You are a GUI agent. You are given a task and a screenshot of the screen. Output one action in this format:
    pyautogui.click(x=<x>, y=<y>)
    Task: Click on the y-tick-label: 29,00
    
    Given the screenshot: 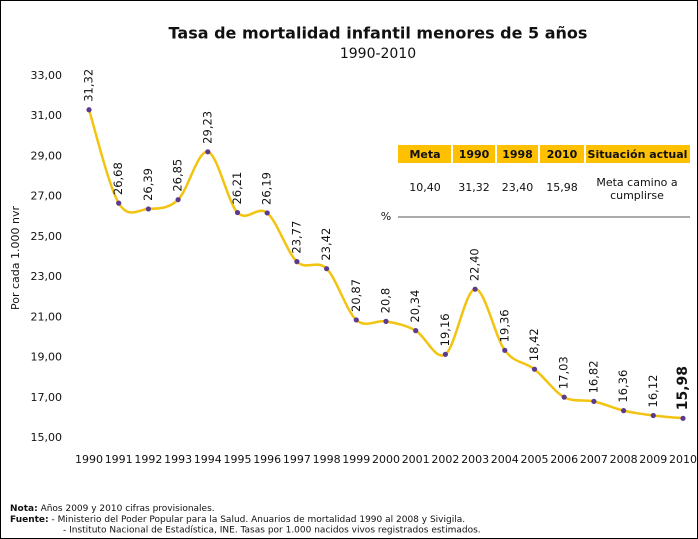 What is the action you would take?
    pyautogui.click(x=47, y=155)
    